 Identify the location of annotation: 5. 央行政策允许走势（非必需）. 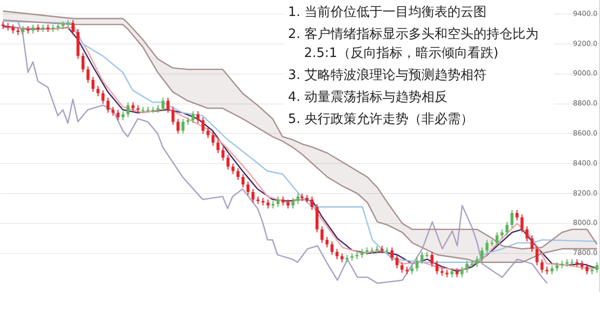
(381, 120).